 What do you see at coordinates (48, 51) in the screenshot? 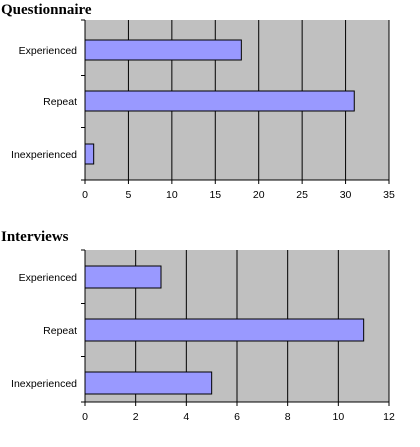
I see `category-label-0-0: Experienced` at bounding box center [48, 51].